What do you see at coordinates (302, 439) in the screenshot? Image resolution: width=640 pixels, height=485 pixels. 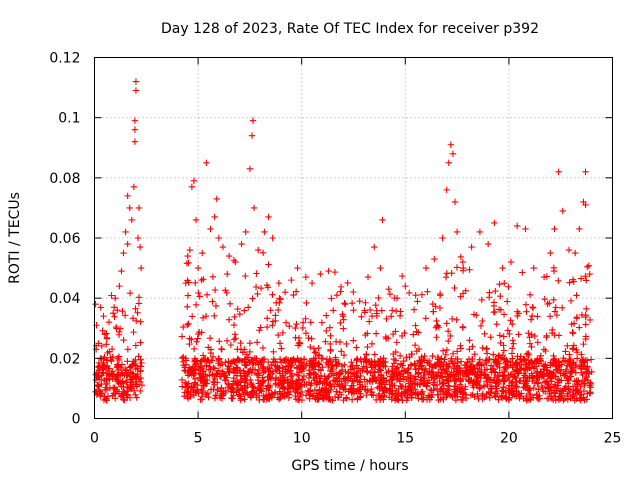 I see `x-tick-label: 10` at bounding box center [302, 439].